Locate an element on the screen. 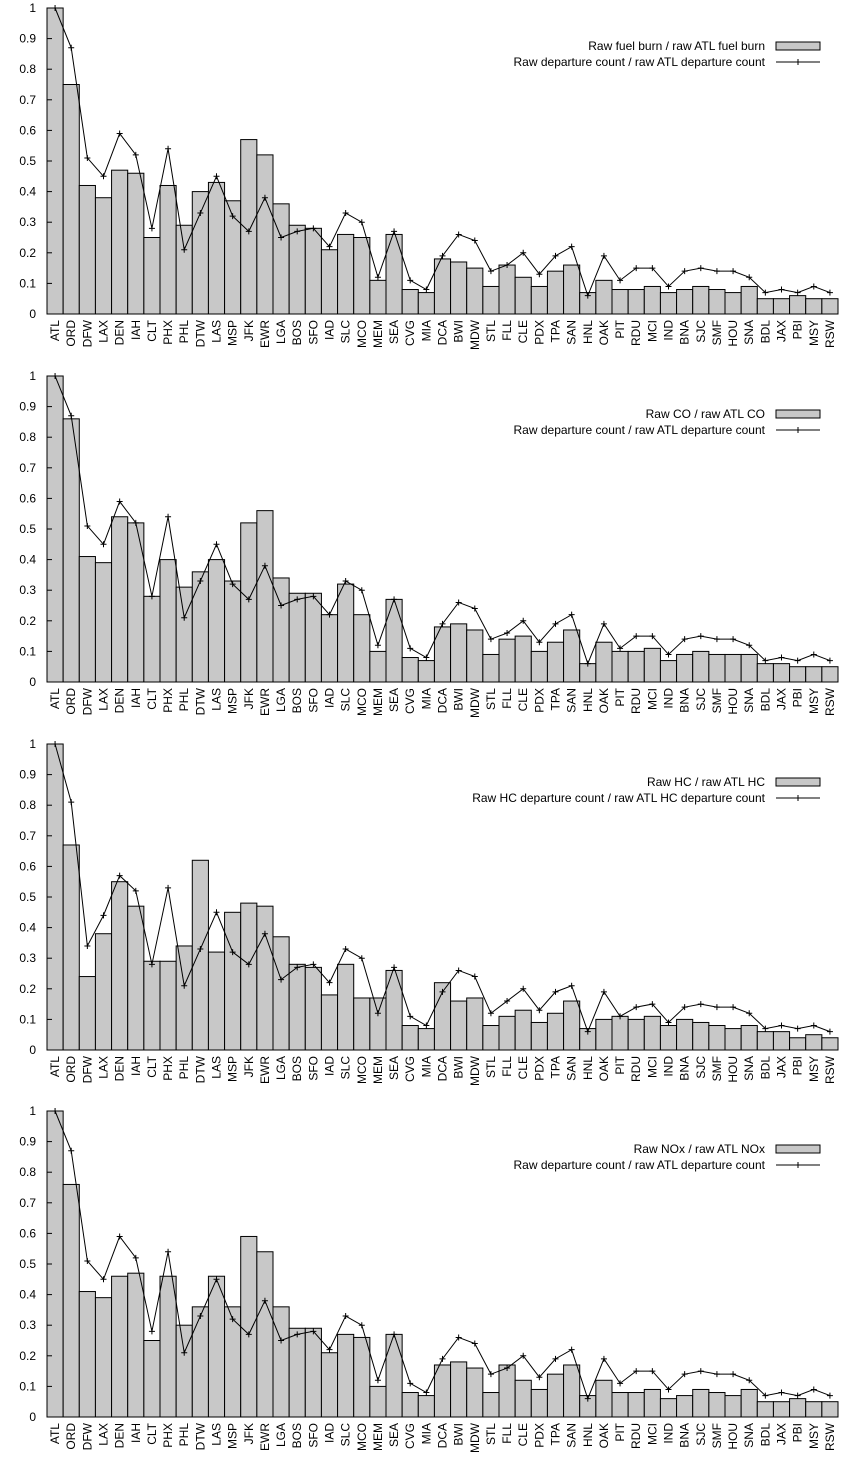 The width and height of the screenshot is (847, 1471). line-point-MDW is located at coordinates (474, 608).